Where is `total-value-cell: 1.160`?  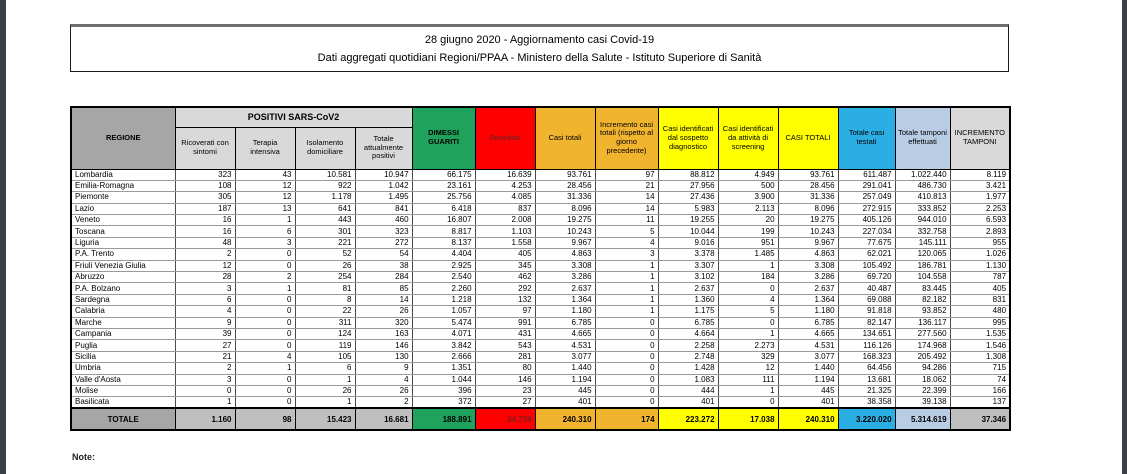 total-value-cell: 1.160 is located at coordinates (205, 419).